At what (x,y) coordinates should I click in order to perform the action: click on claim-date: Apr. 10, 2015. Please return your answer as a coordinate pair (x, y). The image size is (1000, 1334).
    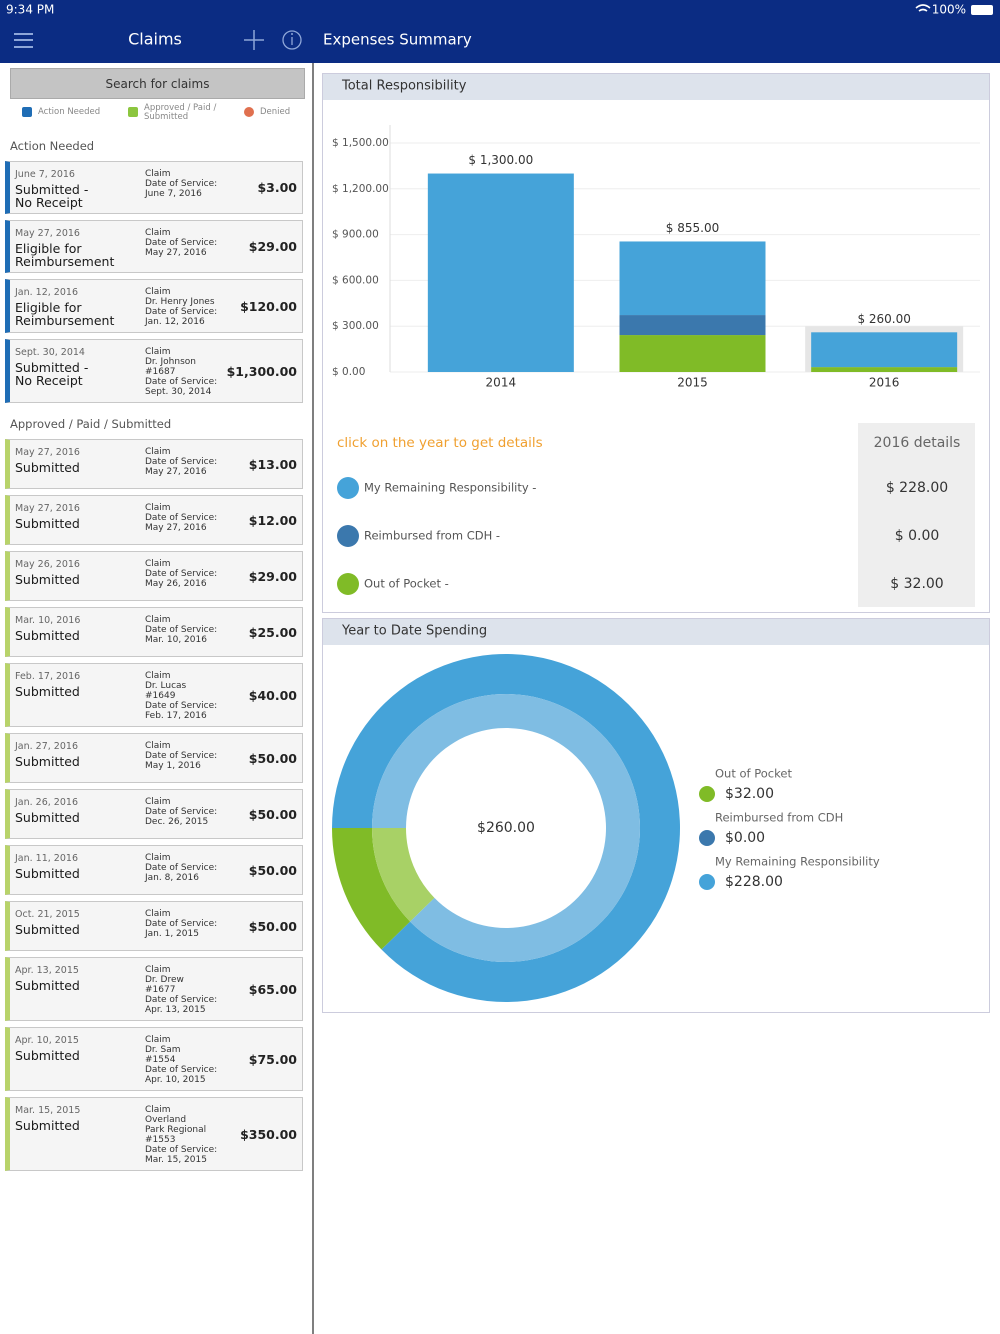
    Looking at the image, I should click on (47, 1040).